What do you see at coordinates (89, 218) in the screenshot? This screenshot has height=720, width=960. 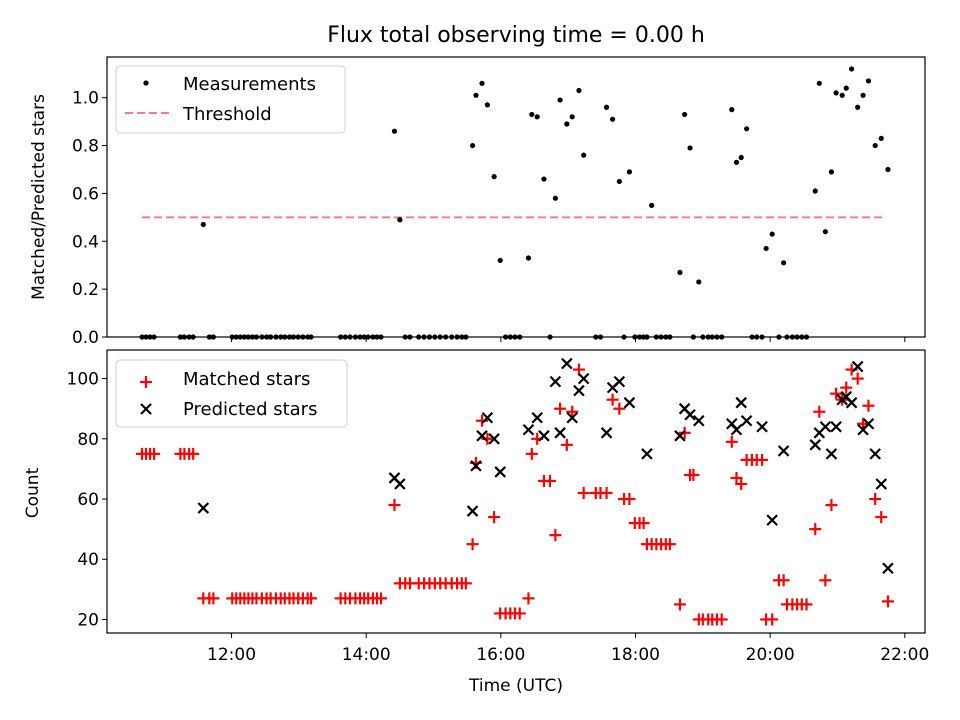 I see `top-y-ticks: 0.0 0.2 0.4 0.6 0.8 1.0` at bounding box center [89, 218].